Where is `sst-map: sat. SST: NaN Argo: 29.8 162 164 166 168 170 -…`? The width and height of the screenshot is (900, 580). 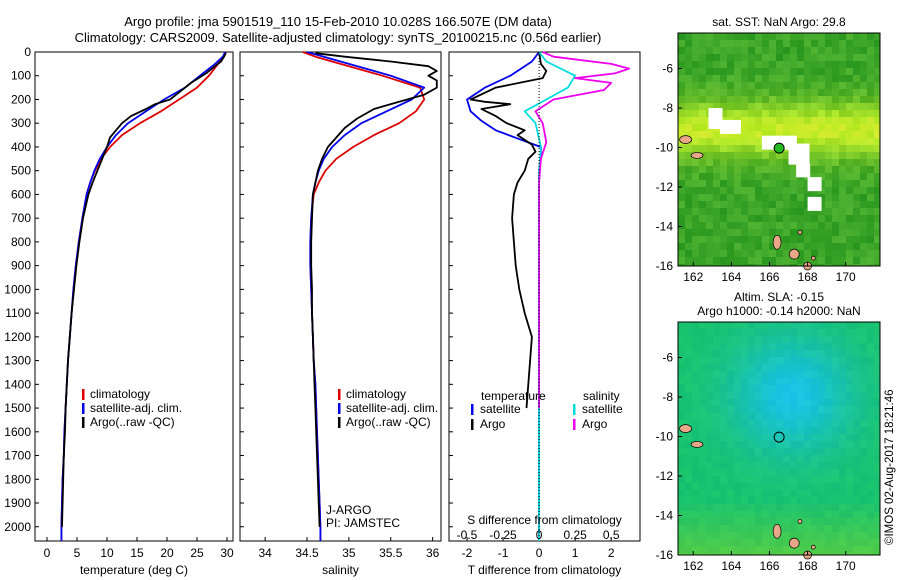 sst-map: sat. SST: NaN Argo: 29.8 162 164 166 168 170 -… is located at coordinates (768, 149).